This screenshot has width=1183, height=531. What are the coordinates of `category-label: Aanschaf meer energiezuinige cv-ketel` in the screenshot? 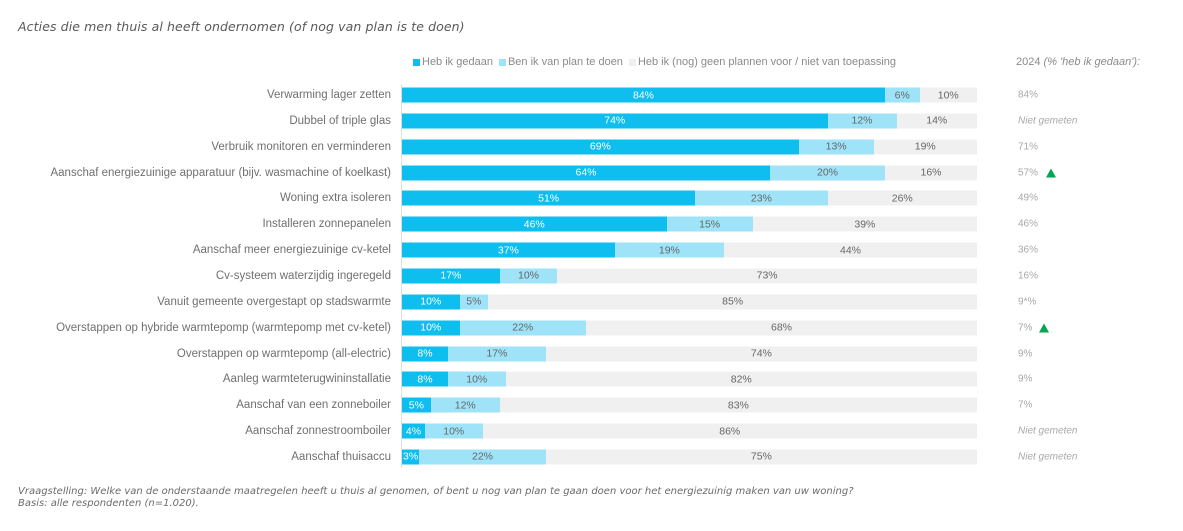 It's located at (291, 250).